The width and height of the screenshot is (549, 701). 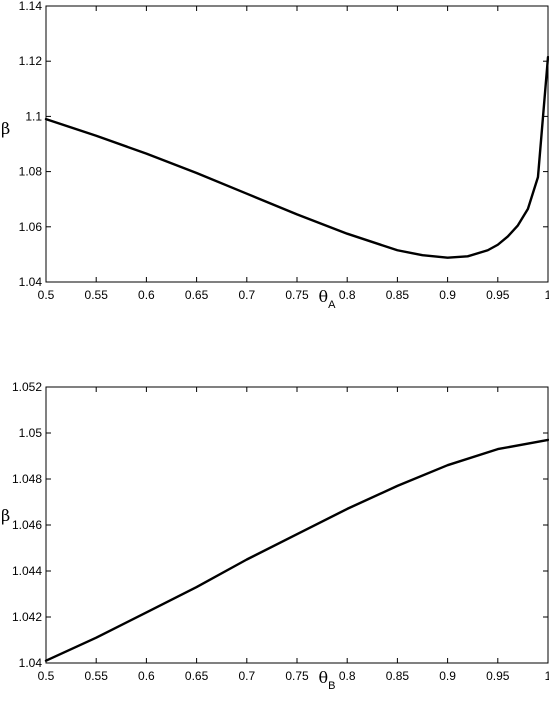 What do you see at coordinates (197, 295) in the screenshot?
I see `panel-1-x-tick-label: 0.65` at bounding box center [197, 295].